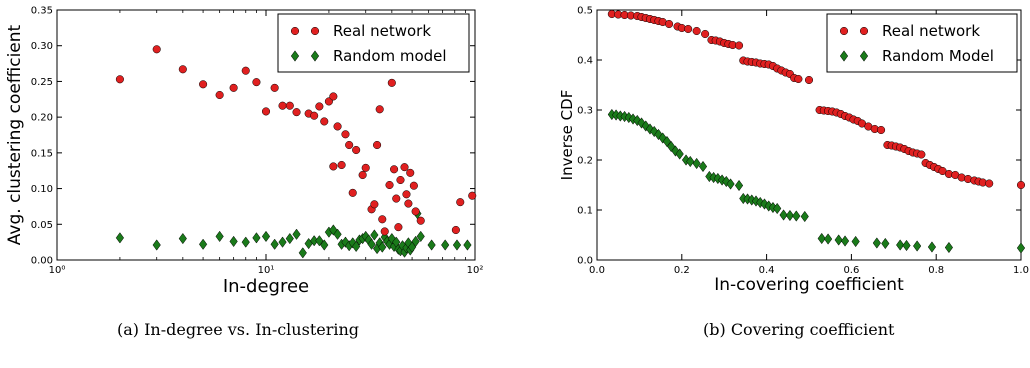 This screenshot has height=368, width=1030. I want to click on y-tick-label: 0.25, so click(42, 82).